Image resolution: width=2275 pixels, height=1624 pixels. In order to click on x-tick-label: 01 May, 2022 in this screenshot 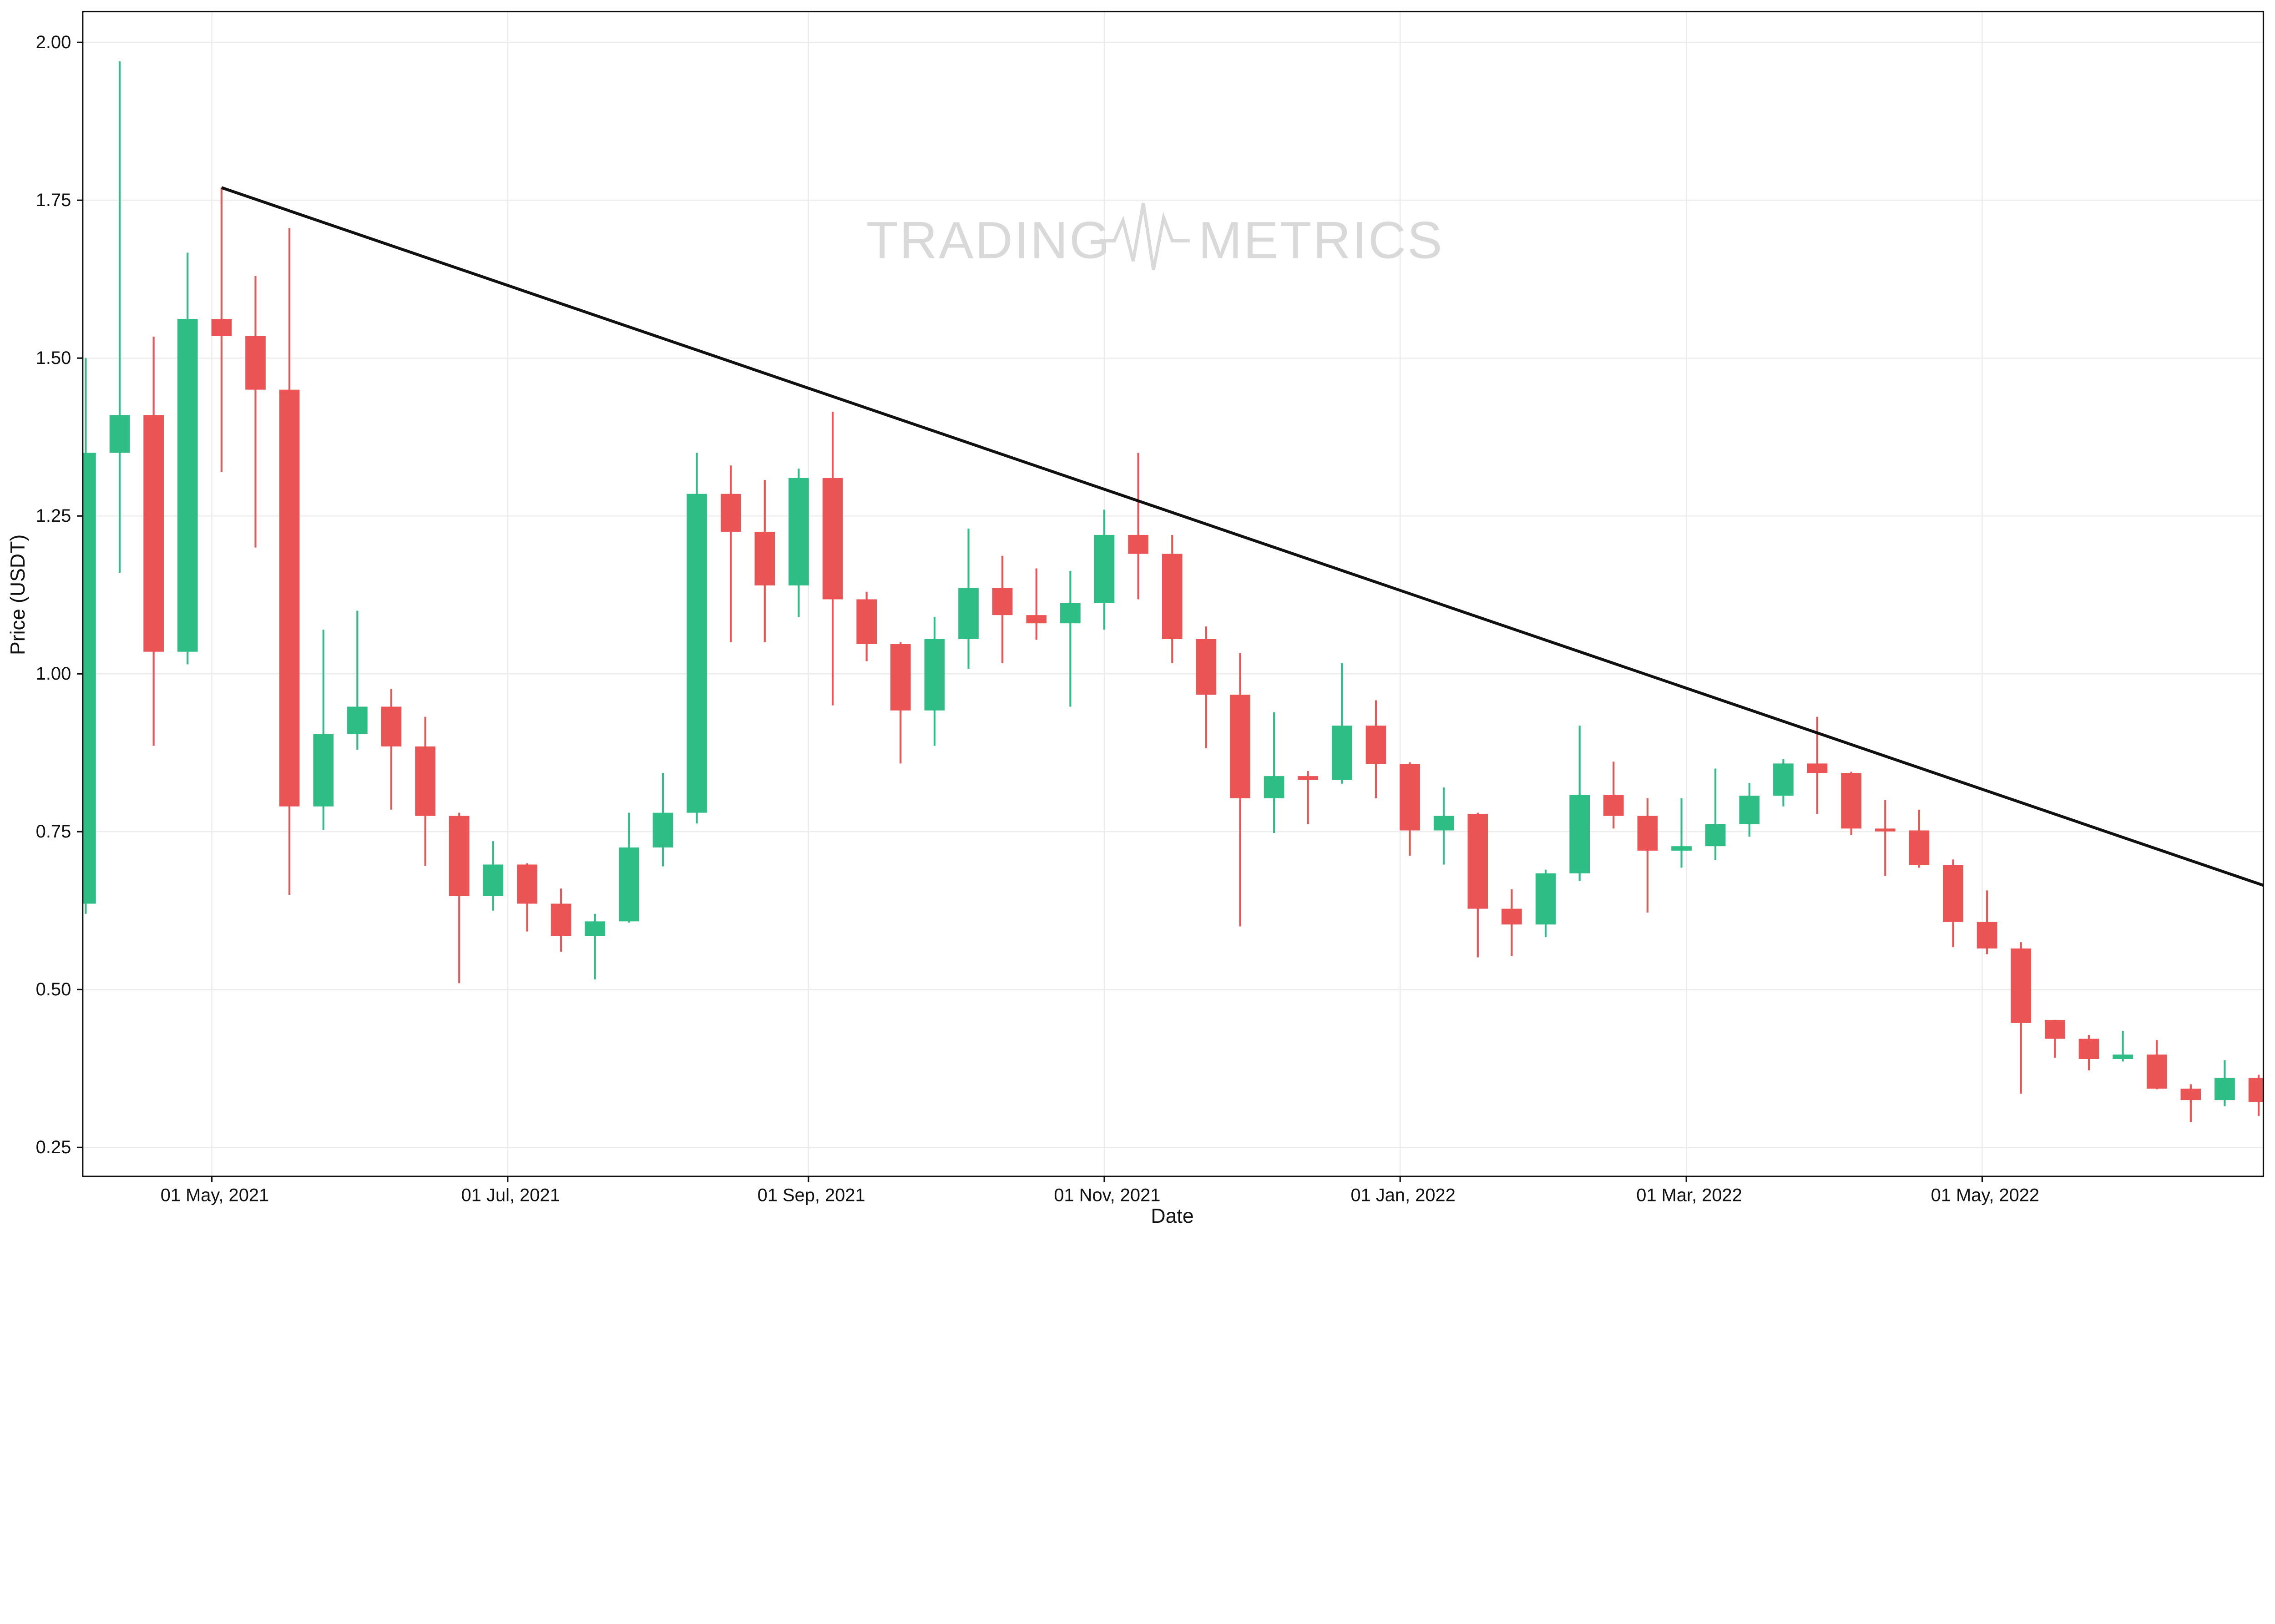, I will do `click(1985, 1195)`.